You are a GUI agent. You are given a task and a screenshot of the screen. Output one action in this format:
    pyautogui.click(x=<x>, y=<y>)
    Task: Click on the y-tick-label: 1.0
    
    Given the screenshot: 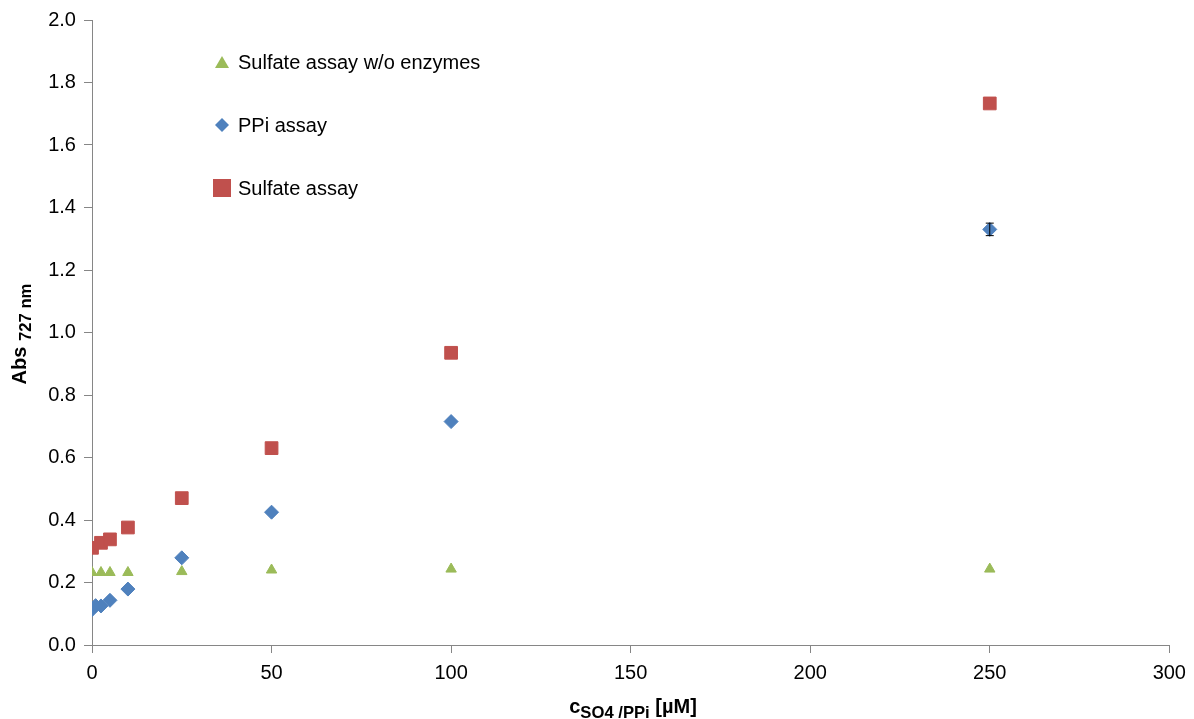 What is the action you would take?
    pyautogui.click(x=62, y=331)
    